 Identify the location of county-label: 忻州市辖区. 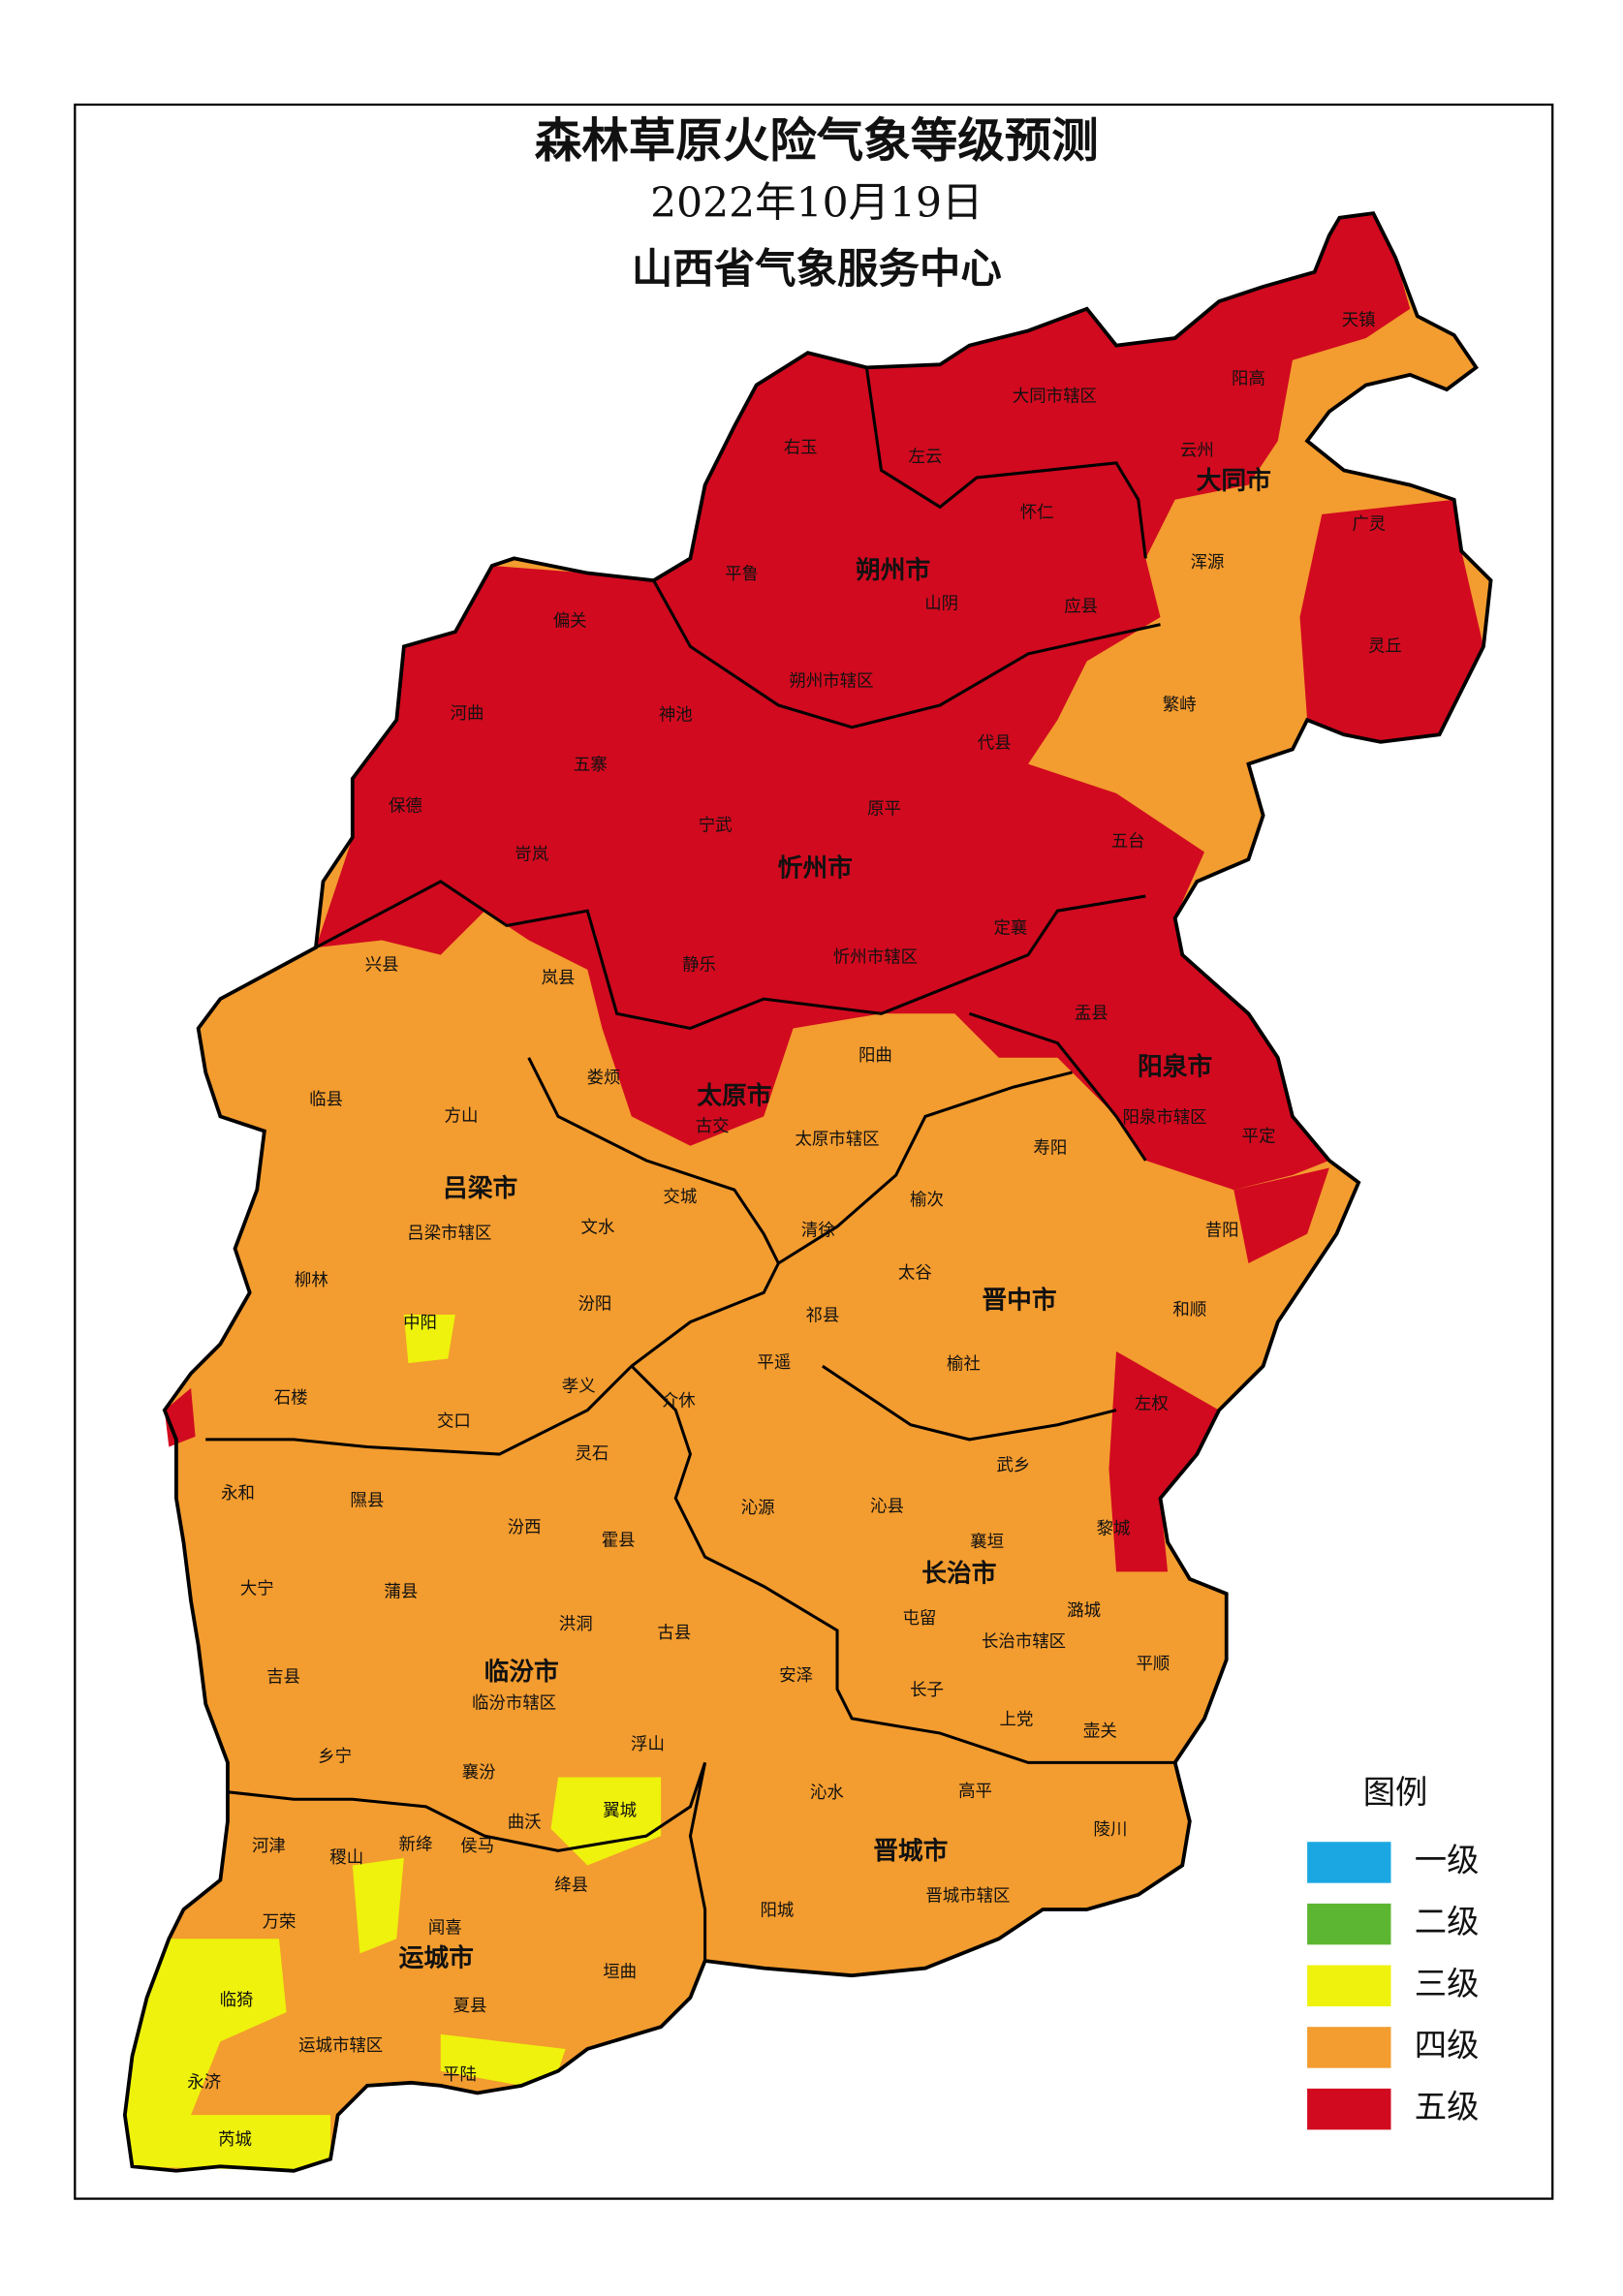
(876, 958).